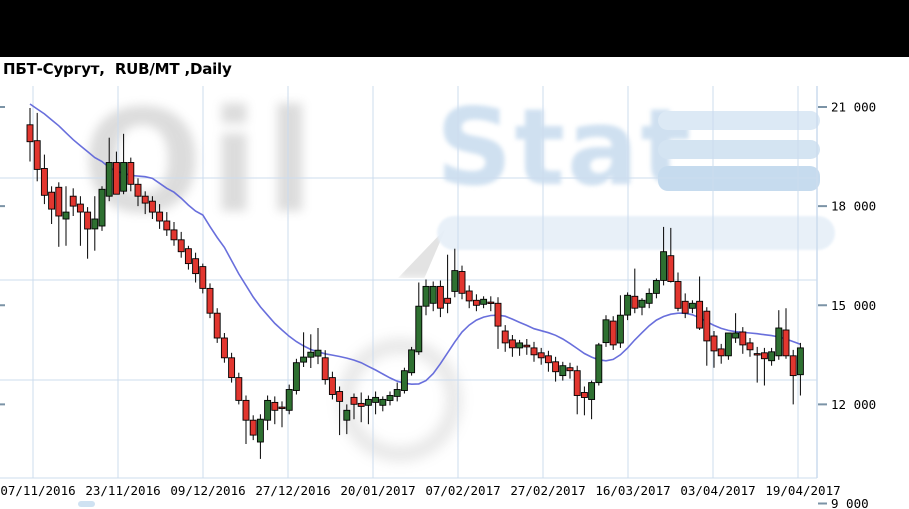  What do you see at coordinates (547, 490) in the screenshot?
I see `x-axis-label: 27/02/2017` at bounding box center [547, 490].